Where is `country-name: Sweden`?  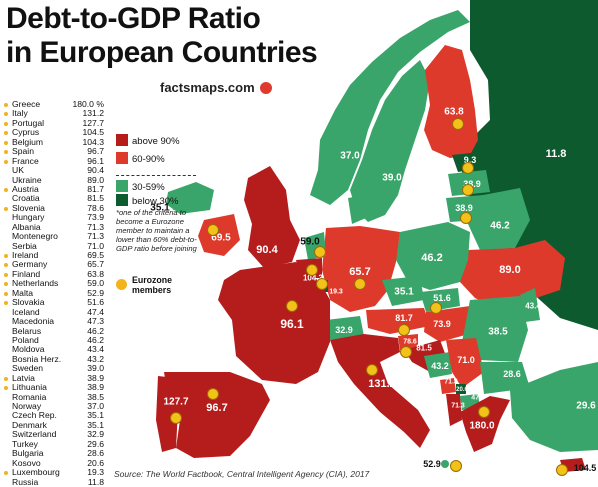
country-name: Sweden is located at coordinates (28, 368).